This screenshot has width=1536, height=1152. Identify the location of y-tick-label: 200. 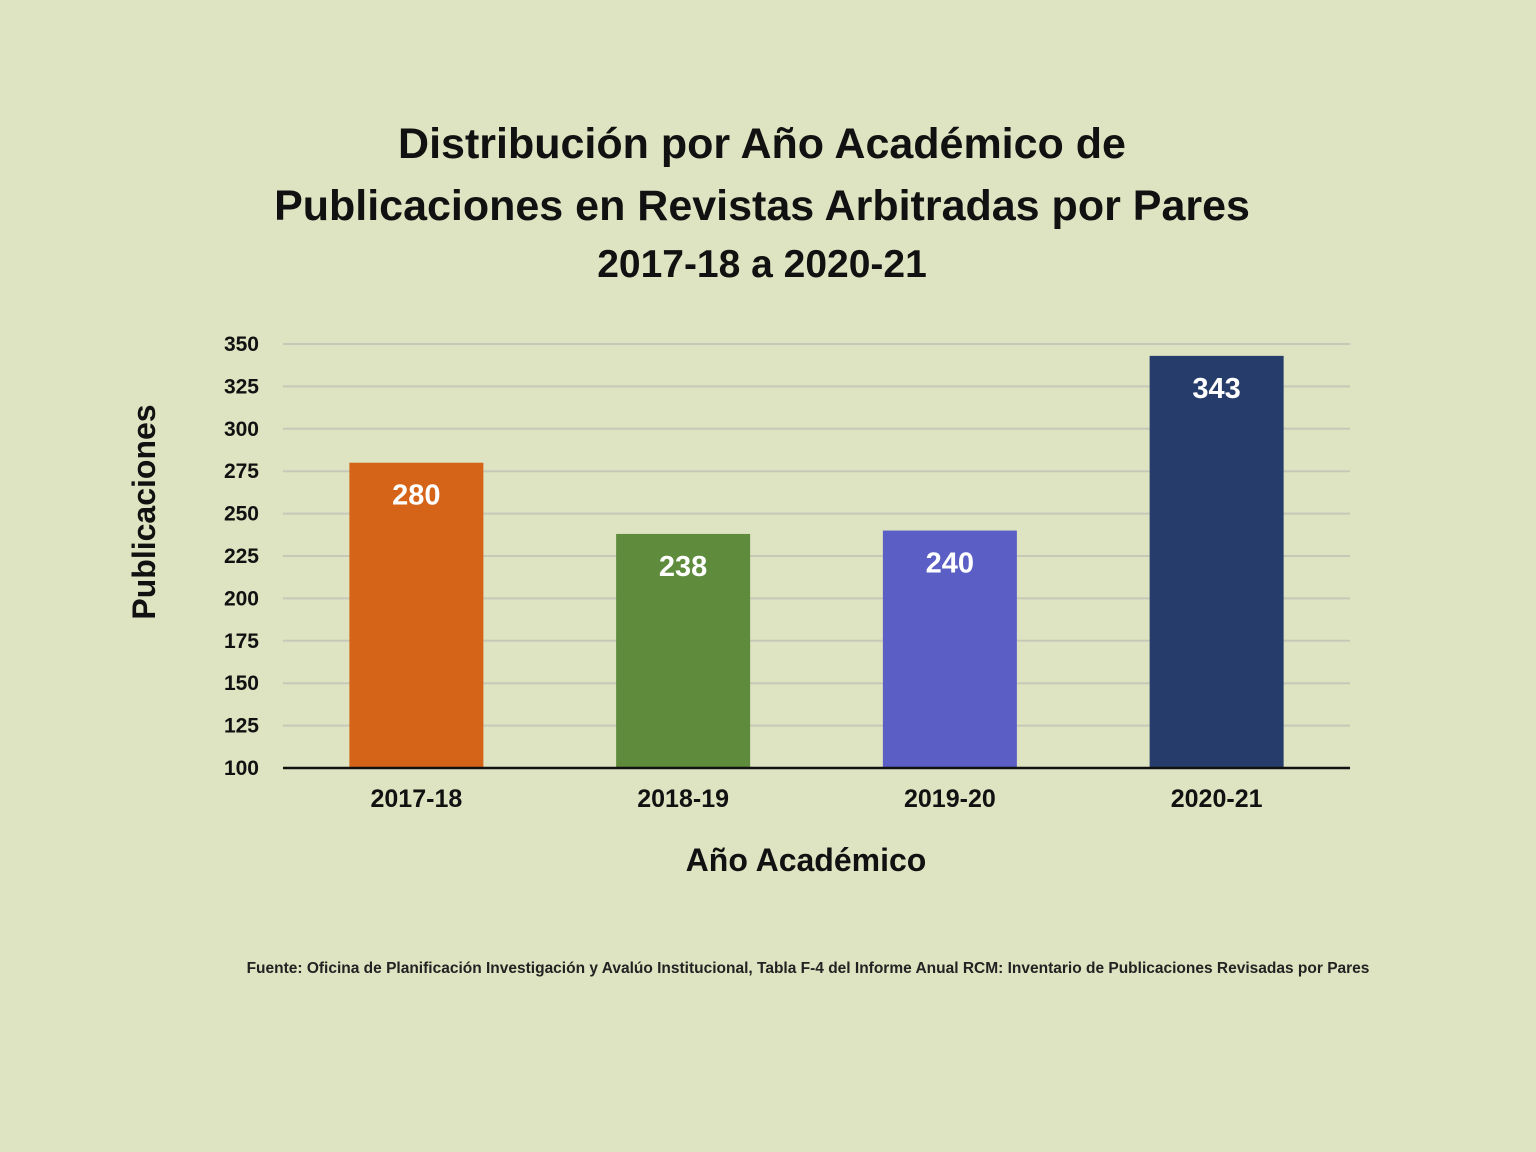
(241, 598).